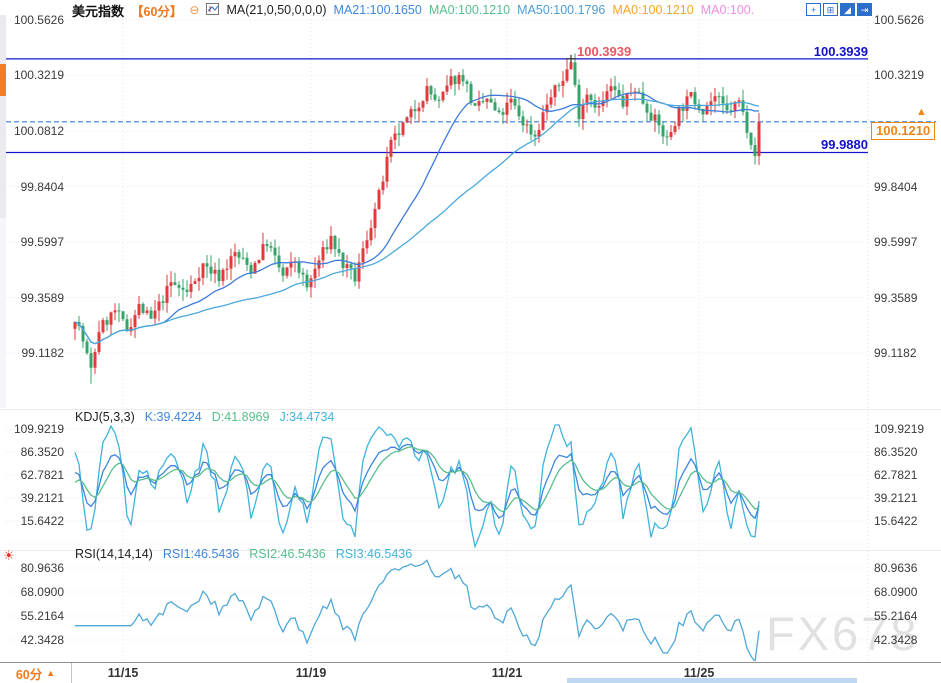 The height and width of the screenshot is (683, 941). I want to click on rsi-name: RSI(14,14,14), so click(114, 554).